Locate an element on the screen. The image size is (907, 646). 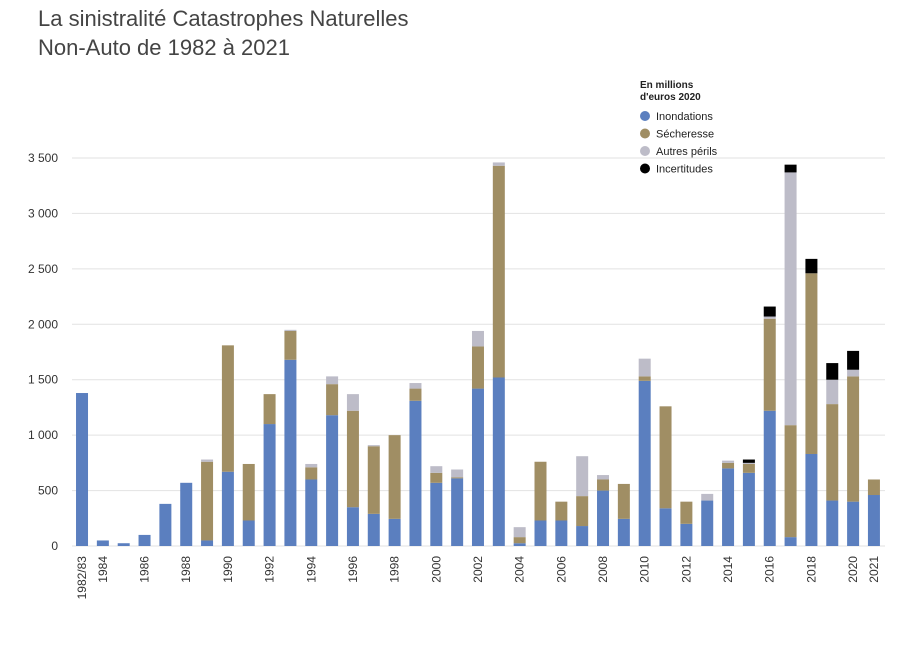
legend-label: Incertitudes is located at coordinates (684, 170).